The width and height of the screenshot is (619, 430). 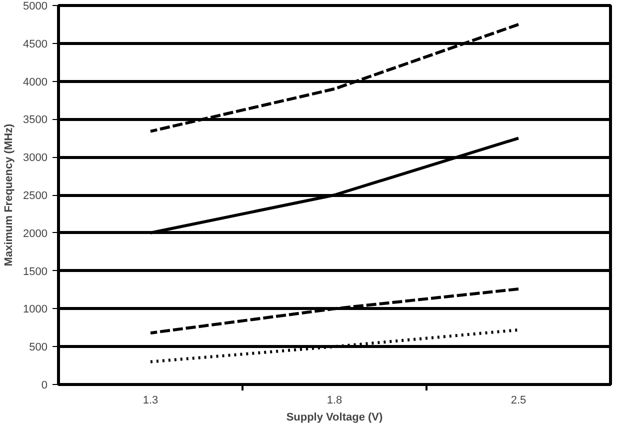 What do you see at coordinates (35, 158) in the screenshot?
I see `y-tick-label: 3000` at bounding box center [35, 158].